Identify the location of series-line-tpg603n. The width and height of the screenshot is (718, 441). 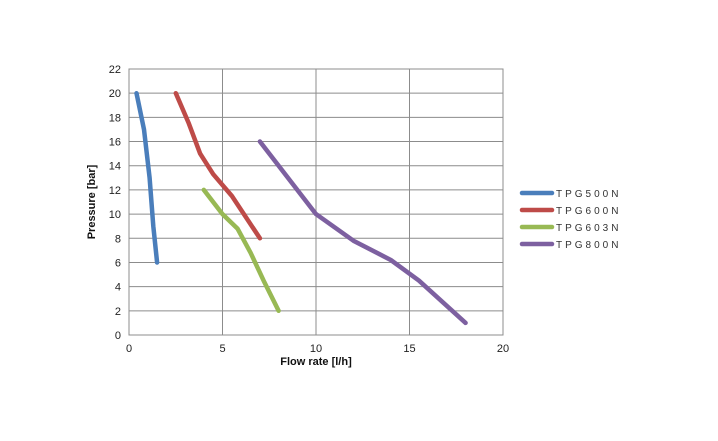
(241, 250).